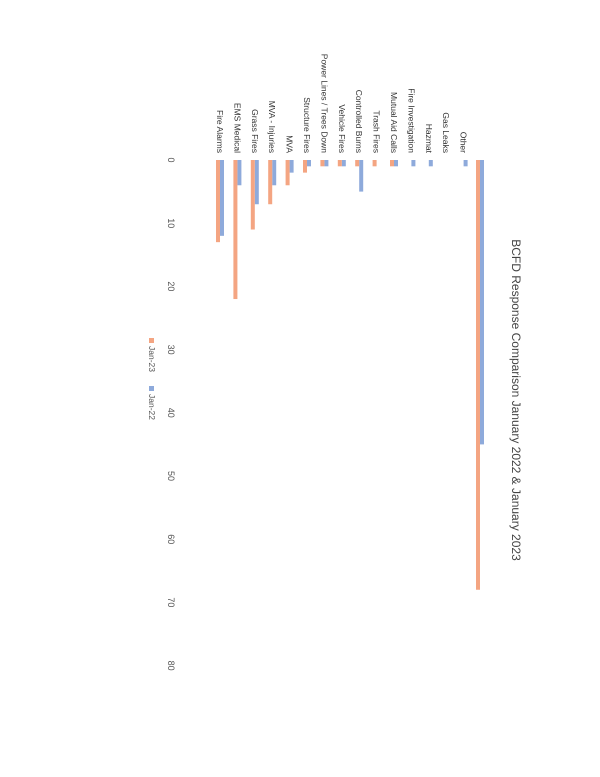 This screenshot has width=600, height=777. I want to click on category-label: Structure Fires, so click(307, 125).